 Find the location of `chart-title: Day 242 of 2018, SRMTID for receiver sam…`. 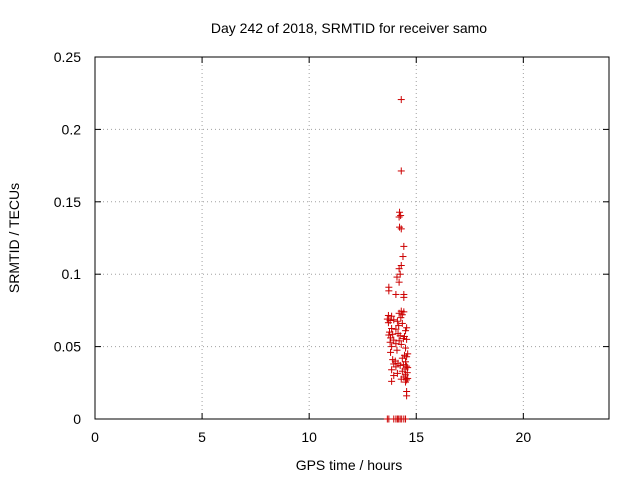

chart-title: Day 242 of 2018, SRMTID for receiver sam… is located at coordinates (349, 28).